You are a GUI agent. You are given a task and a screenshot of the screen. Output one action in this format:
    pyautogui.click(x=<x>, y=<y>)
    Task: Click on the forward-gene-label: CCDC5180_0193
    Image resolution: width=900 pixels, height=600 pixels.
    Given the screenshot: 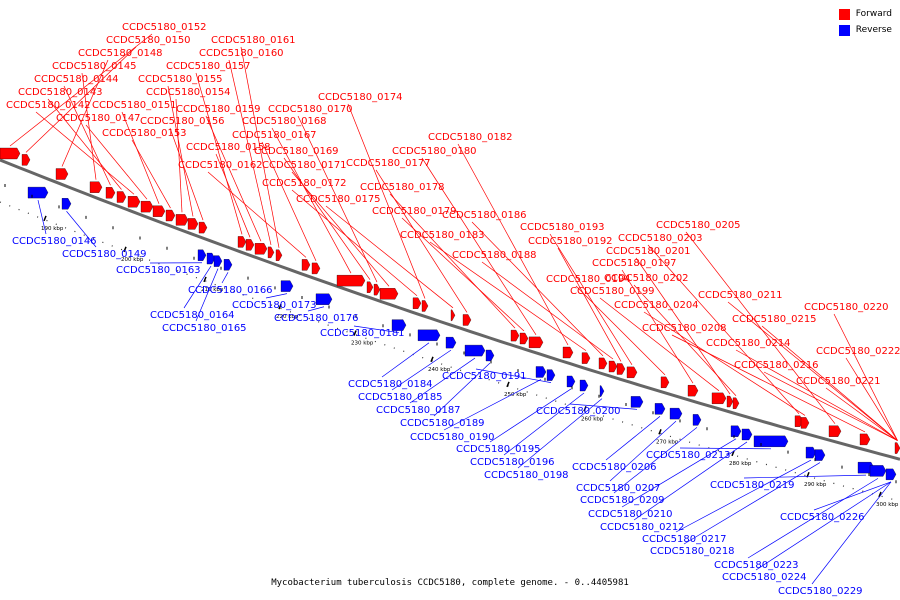 What is the action you would take?
    pyautogui.click(x=562, y=227)
    